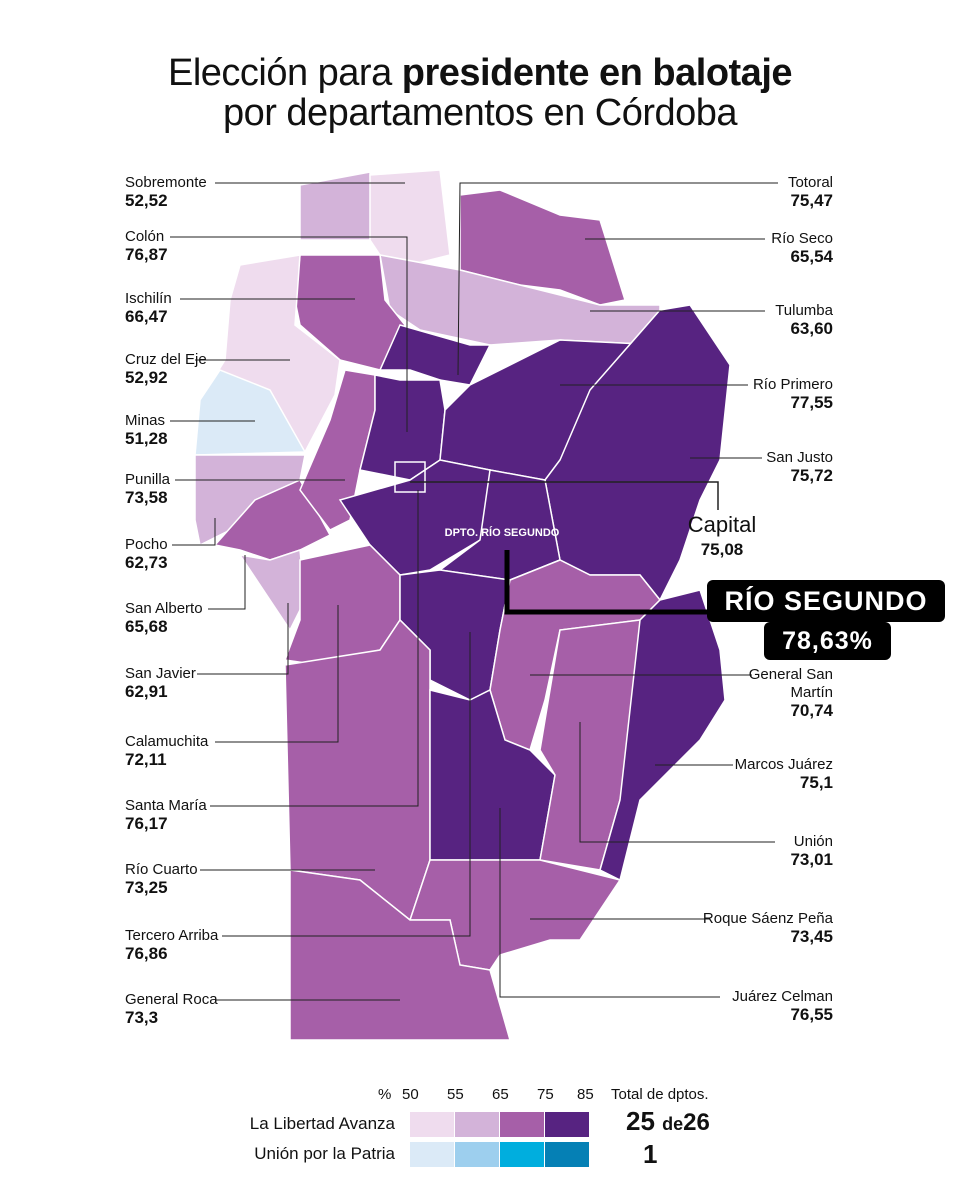 The width and height of the screenshot is (960, 1200). Describe the element at coordinates (146, 497) in the screenshot. I see `department-value: 73,58` at that location.